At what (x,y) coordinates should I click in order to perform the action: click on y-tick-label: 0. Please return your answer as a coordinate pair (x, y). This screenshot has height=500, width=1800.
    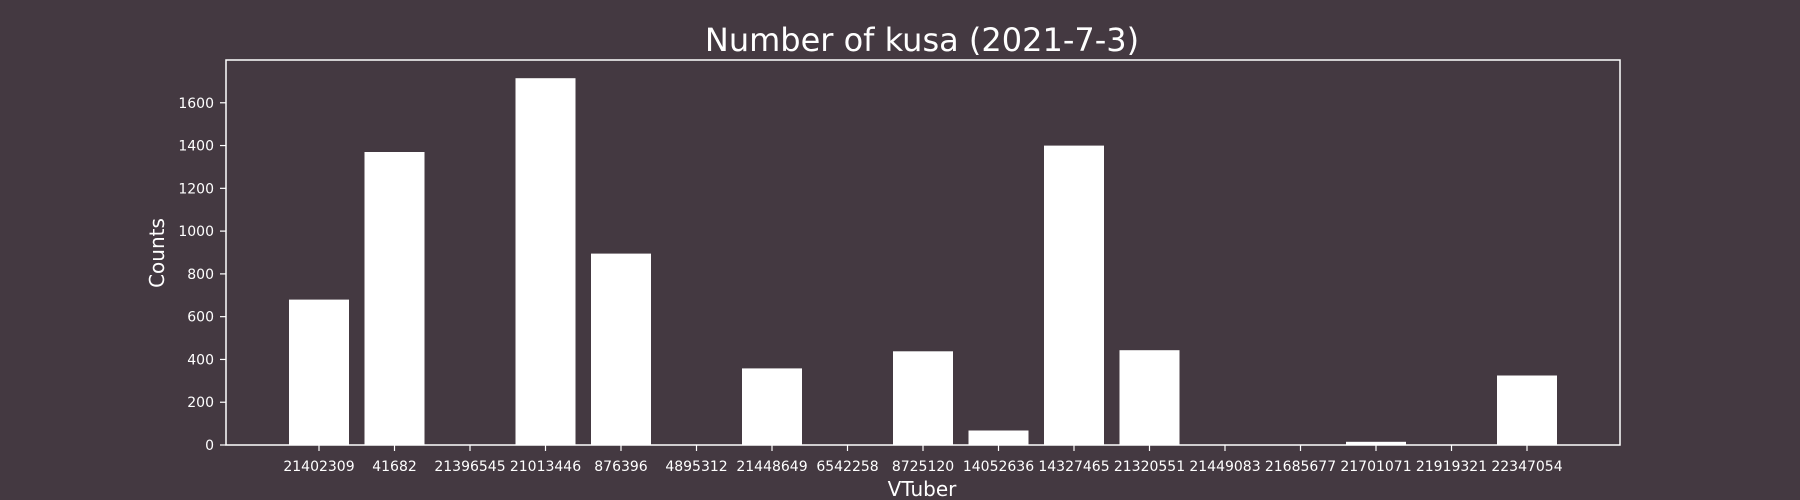
    Looking at the image, I should click on (209, 446).